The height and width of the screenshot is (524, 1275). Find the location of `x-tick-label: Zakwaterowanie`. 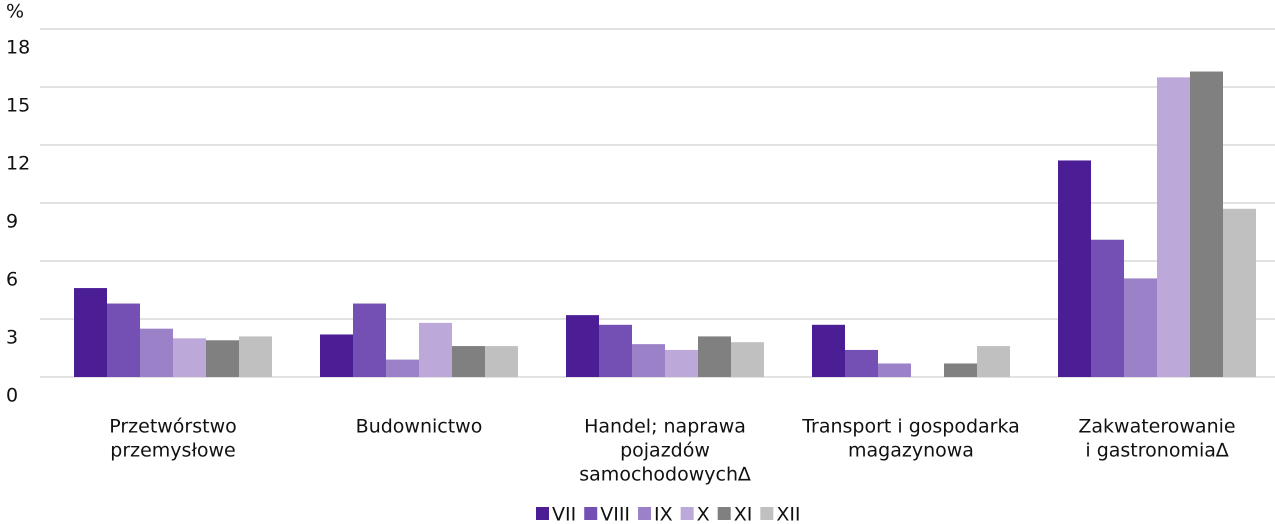

x-tick-label: Zakwaterowanie is located at coordinates (1156, 427).